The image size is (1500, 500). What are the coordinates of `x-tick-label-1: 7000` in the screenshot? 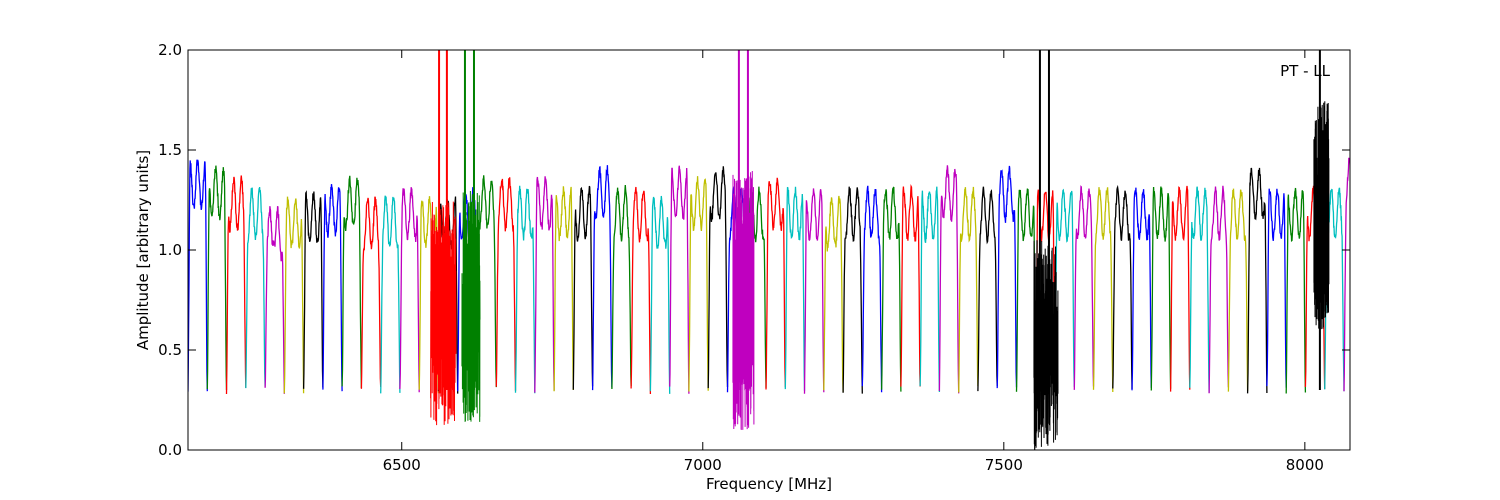 It's located at (703, 465).